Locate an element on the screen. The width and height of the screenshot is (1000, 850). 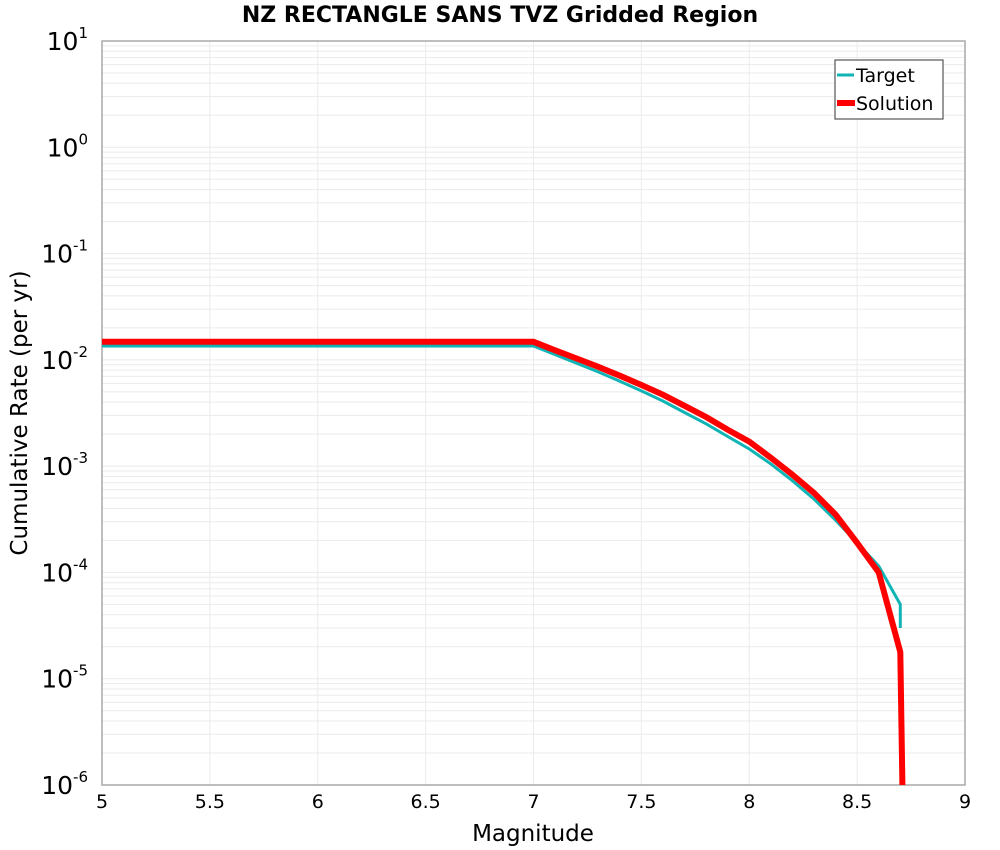
y-tick-label: 10⁻⁴ is located at coordinates (64, 571).